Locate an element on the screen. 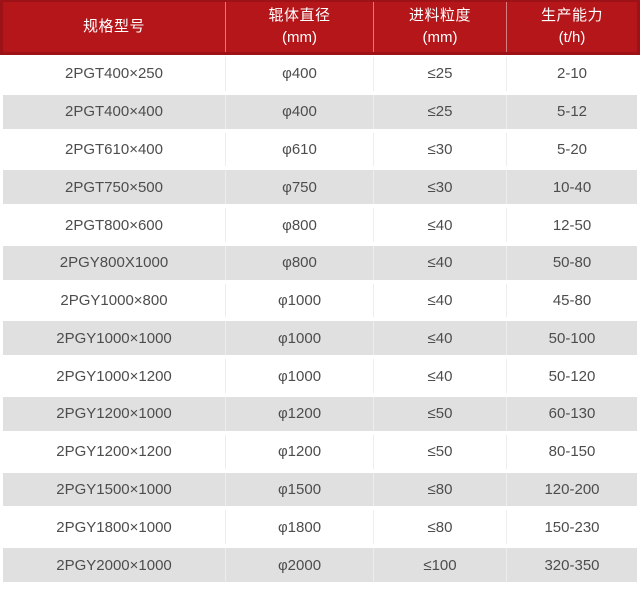  column-header-capacity: 生产能力 (t/h) is located at coordinates (571, 27).